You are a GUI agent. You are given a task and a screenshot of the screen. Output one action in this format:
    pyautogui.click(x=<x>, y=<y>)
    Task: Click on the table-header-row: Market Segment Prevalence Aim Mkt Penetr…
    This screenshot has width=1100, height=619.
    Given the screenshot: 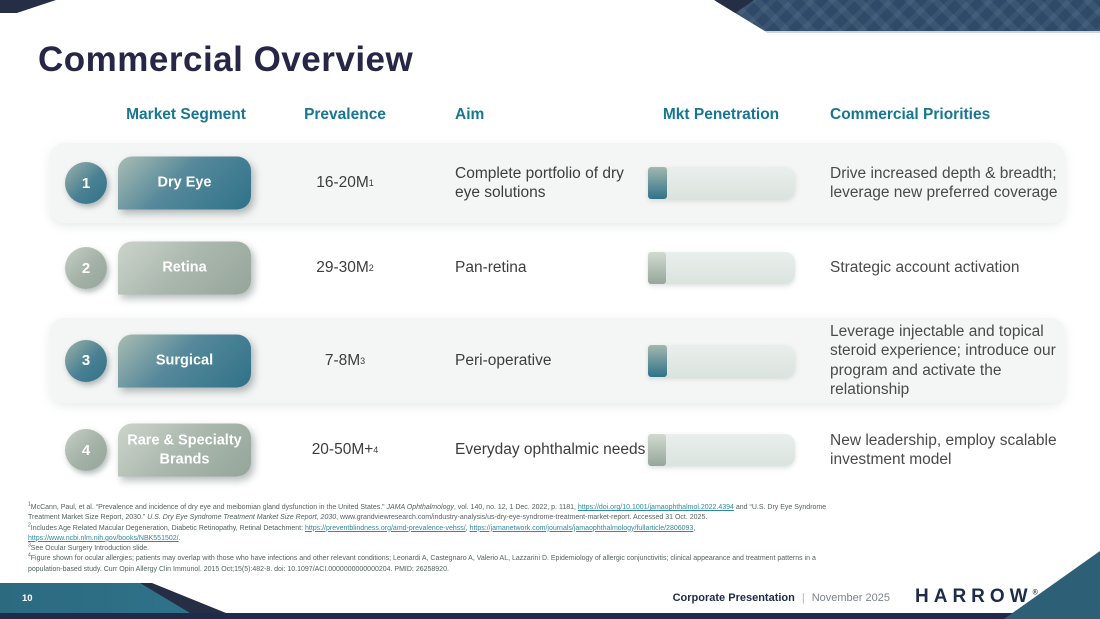 What is the action you would take?
    pyautogui.click(x=557, y=119)
    